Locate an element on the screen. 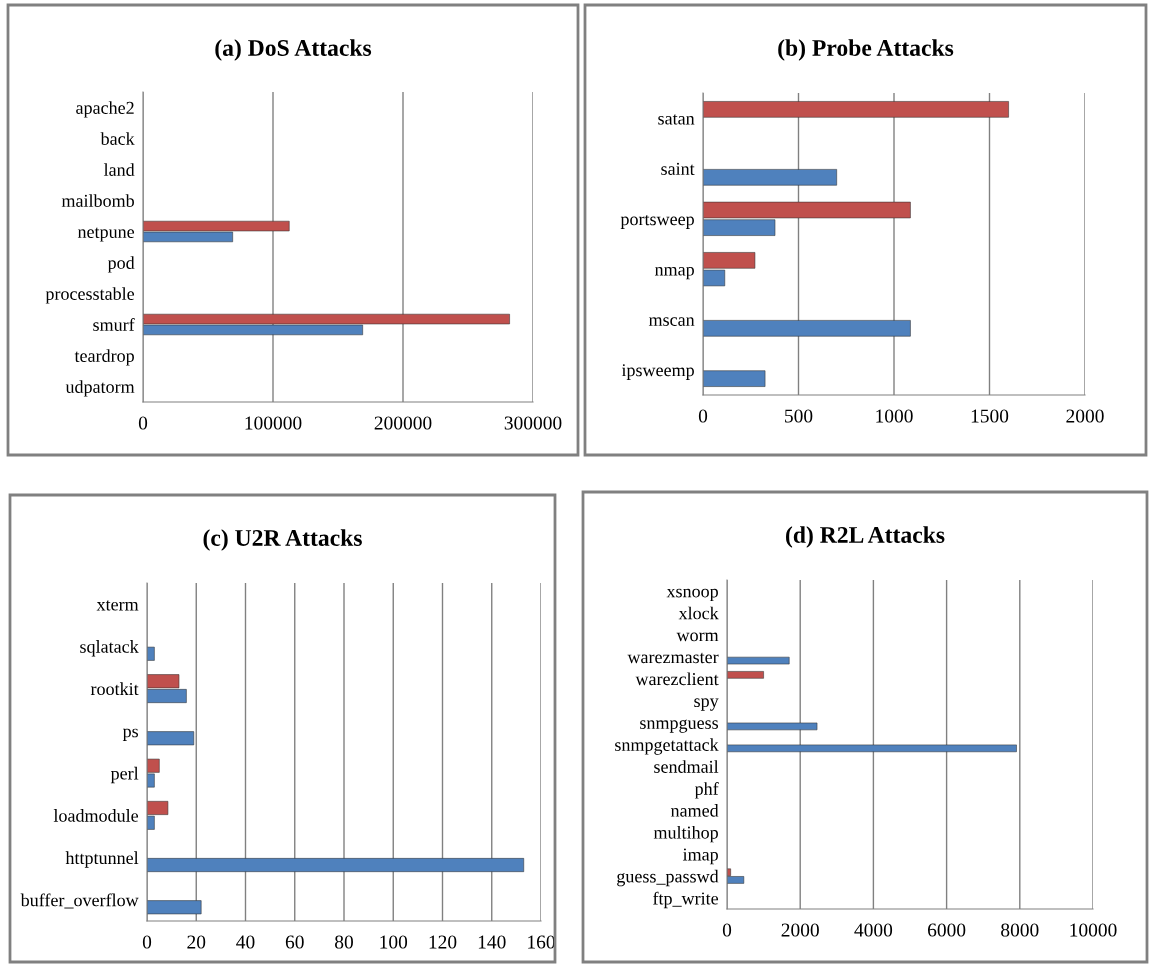 The image size is (1149, 964). chart-title: (b) Probe Attacks is located at coordinates (866, 50).